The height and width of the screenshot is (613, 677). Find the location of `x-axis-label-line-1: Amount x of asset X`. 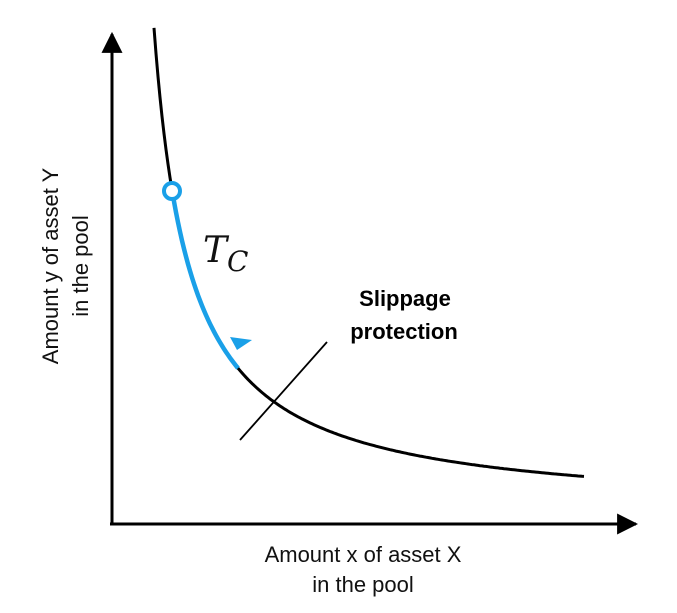

x-axis-label-line-1: Amount x of asset X is located at coordinates (363, 554).